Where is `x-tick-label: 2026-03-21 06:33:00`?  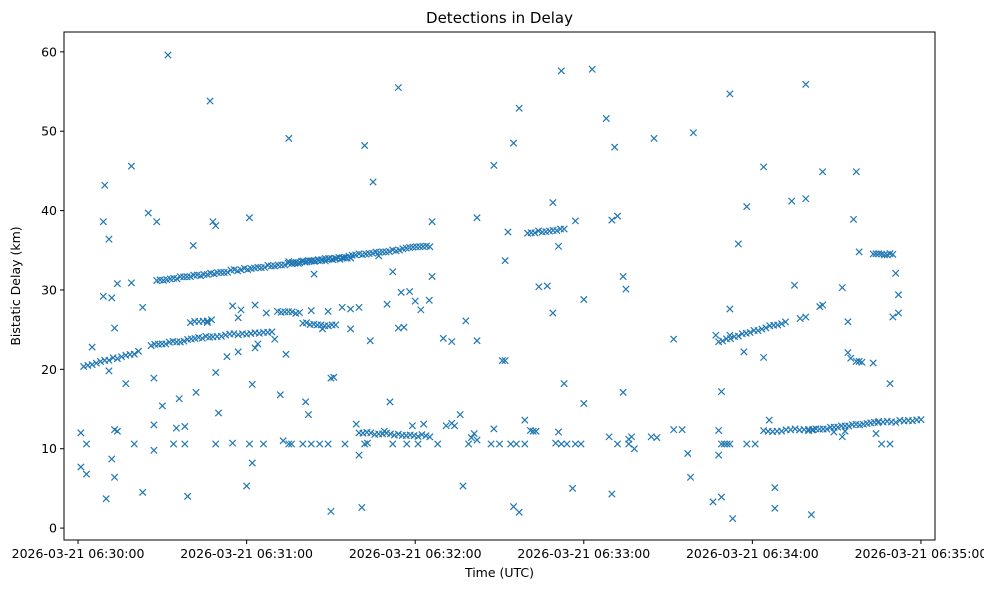
x-tick-label: 2026-03-21 06:33:00 is located at coordinates (583, 553).